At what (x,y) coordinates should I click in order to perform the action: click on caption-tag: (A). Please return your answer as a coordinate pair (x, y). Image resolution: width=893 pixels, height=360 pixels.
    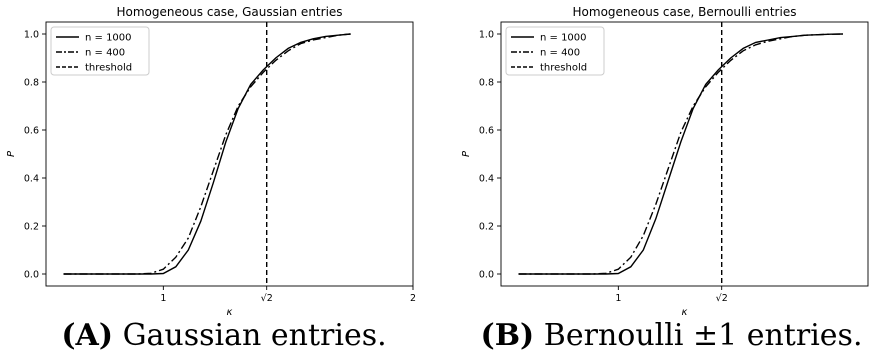
    Looking at the image, I should click on (87, 335).